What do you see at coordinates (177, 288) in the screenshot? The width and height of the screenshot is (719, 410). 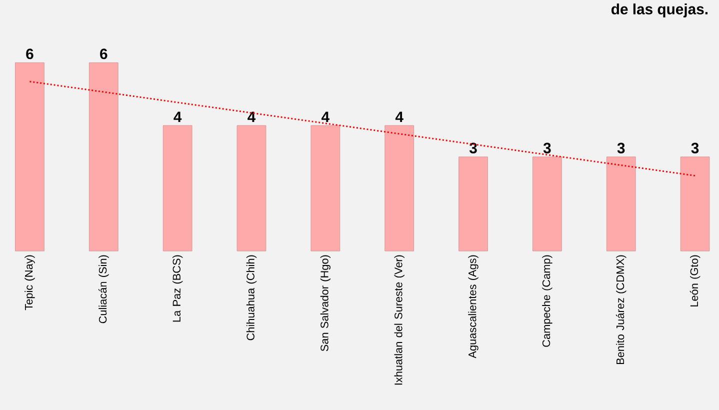 I see `x-tick-label: La Paz (BCS)` at bounding box center [177, 288].